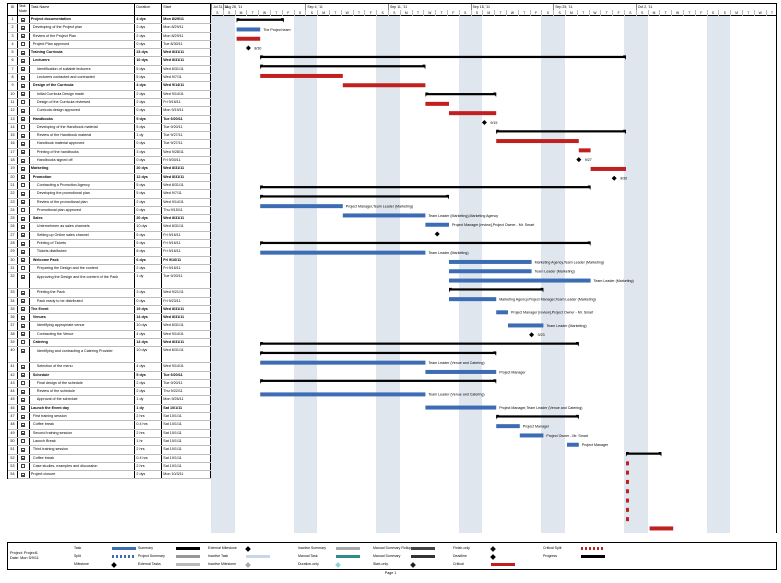 This screenshot has height=583, width=781. Describe the element at coordinates (109, 475) in the screenshot. I see `task-row: 54 Project closure 2 dys Mon 10/3/11` at that location.